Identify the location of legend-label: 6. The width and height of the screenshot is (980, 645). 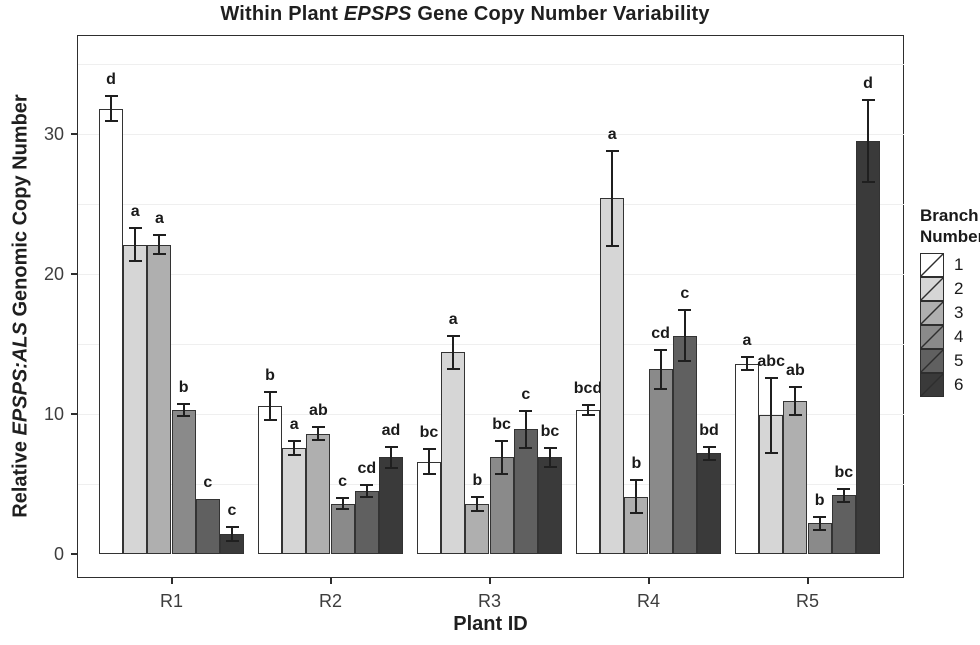
(959, 384).